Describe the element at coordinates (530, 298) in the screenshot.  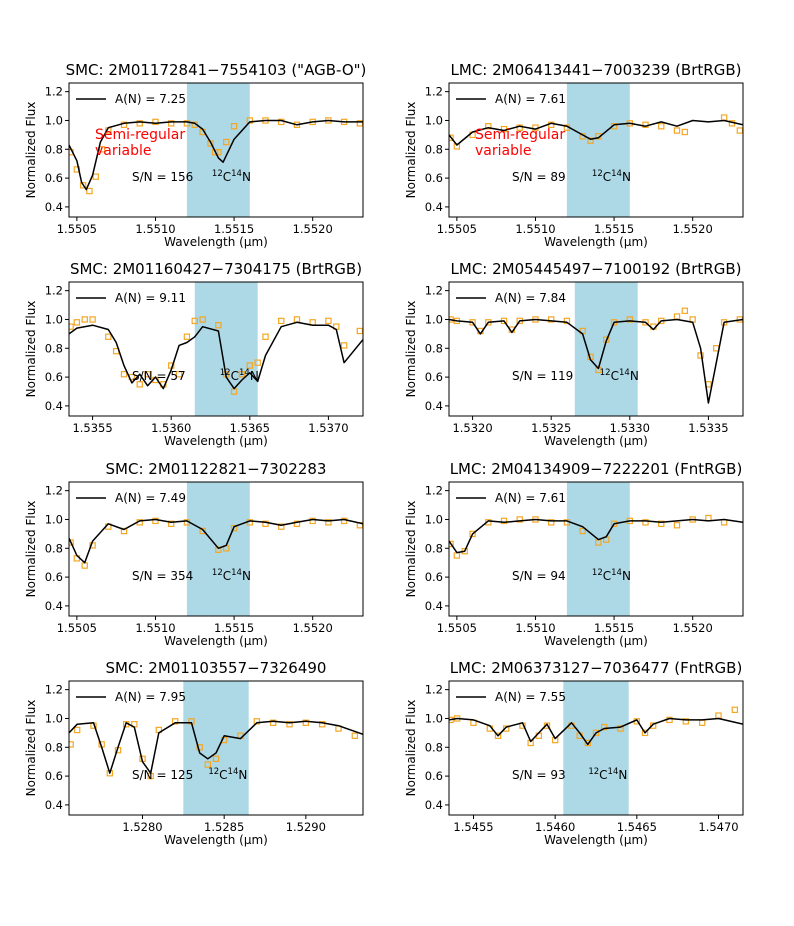
I see `legend-label: A(N) = 7.84` at that location.